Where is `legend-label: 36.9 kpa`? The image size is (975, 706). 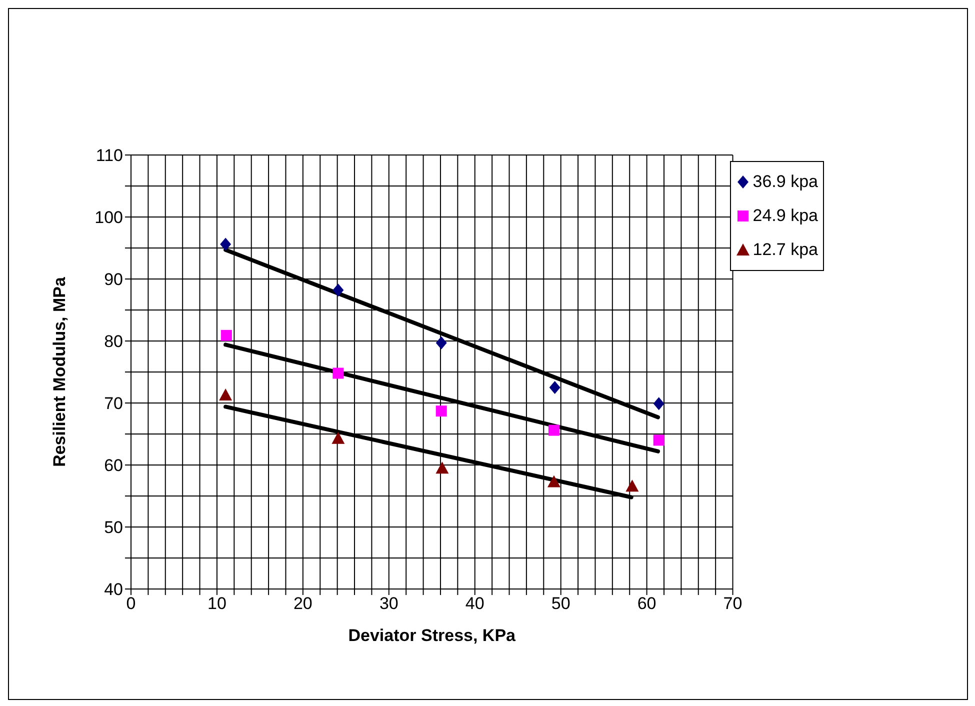
legend-label: 36.9 kpa is located at coordinates (785, 182).